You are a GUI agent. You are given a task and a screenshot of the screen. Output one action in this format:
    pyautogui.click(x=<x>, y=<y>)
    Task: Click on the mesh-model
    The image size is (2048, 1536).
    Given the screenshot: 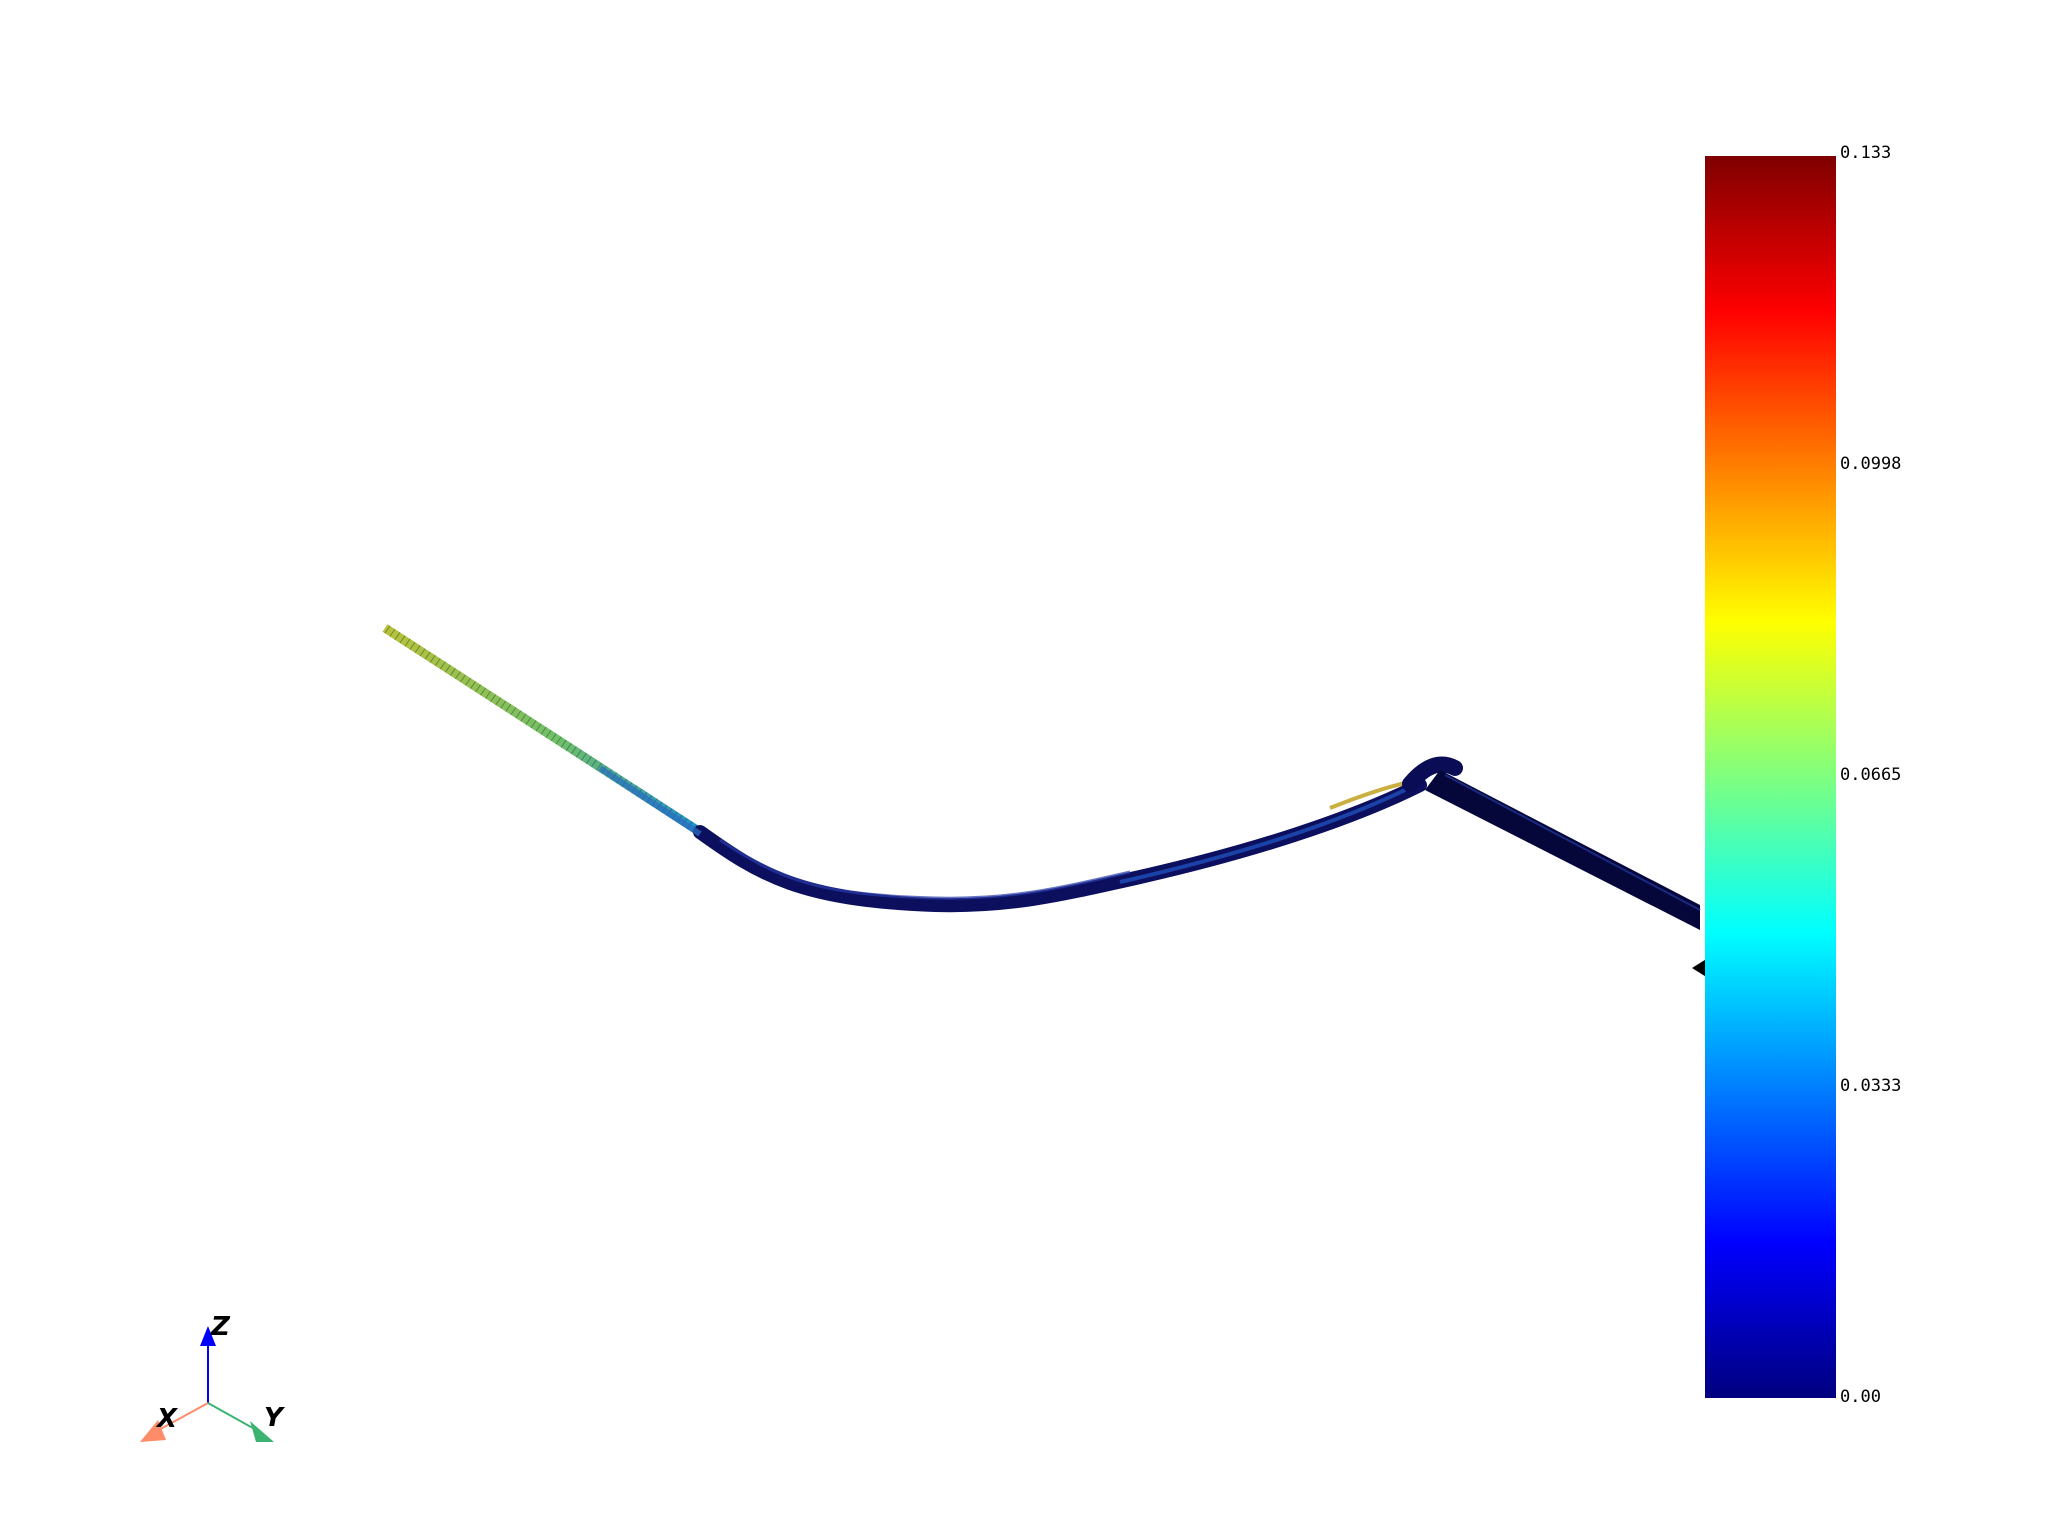 What is the action you would take?
    pyautogui.click(x=1045, y=801)
    